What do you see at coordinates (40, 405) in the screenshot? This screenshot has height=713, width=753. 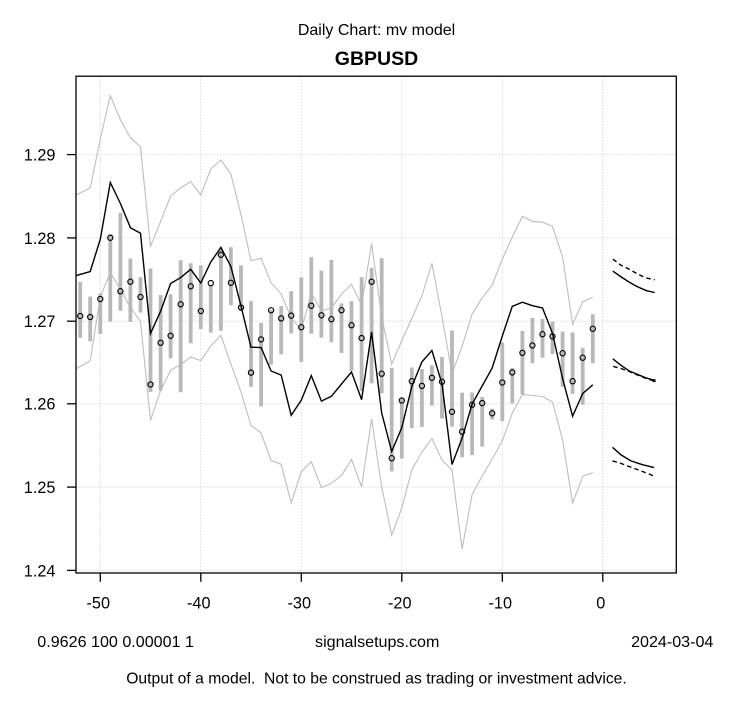 I see `svg-text: 1.26` at bounding box center [40, 405].